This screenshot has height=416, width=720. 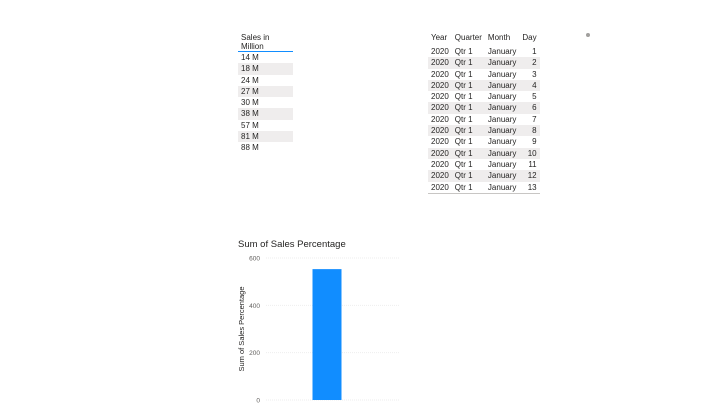 I want to click on day-cell: 13, so click(x=529, y=187).